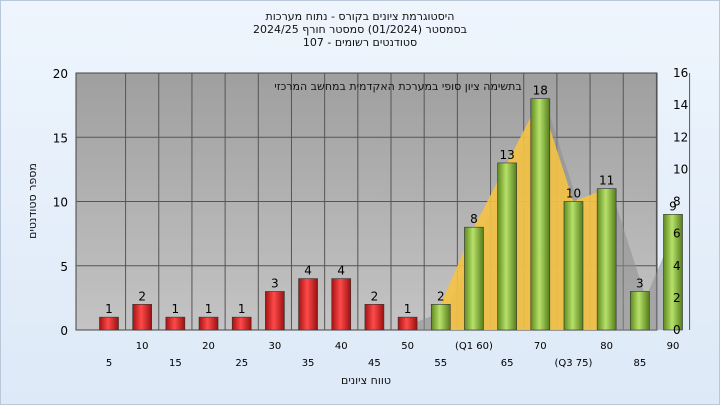 Image resolution: width=720 pixels, height=405 pixels. Describe the element at coordinates (60, 138) in the screenshot. I see `y-tick-label: 15` at that location.